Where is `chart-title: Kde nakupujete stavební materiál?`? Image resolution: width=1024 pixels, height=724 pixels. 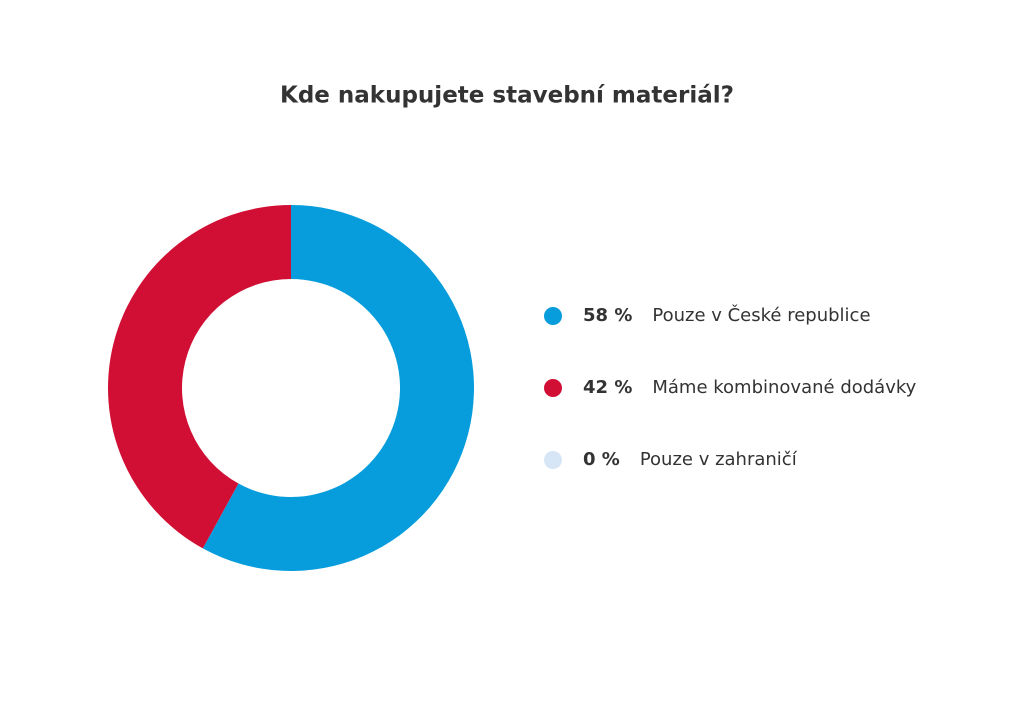 chart-title: Kde nakupujete stavební materiál? is located at coordinates (507, 96).